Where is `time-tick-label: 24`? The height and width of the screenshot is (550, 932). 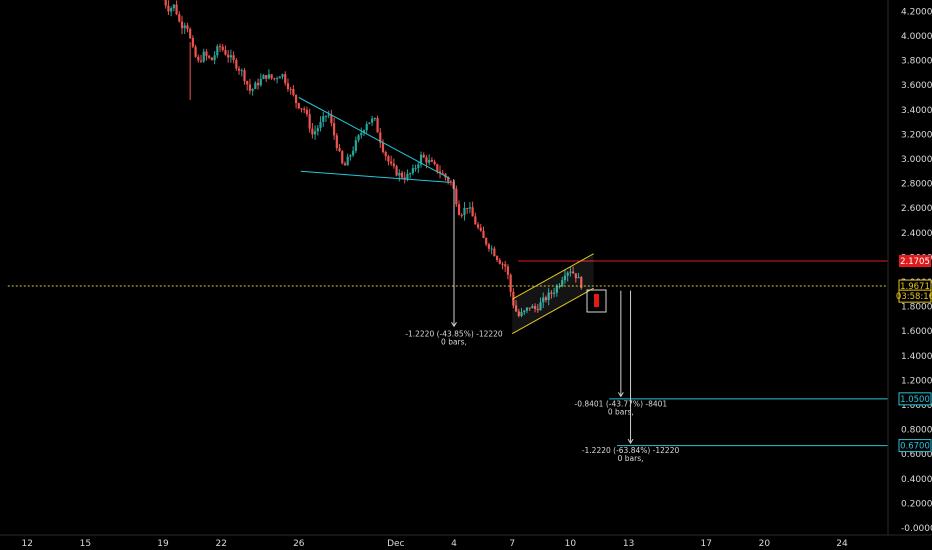 time-tick-label: 24 is located at coordinates (842, 544).